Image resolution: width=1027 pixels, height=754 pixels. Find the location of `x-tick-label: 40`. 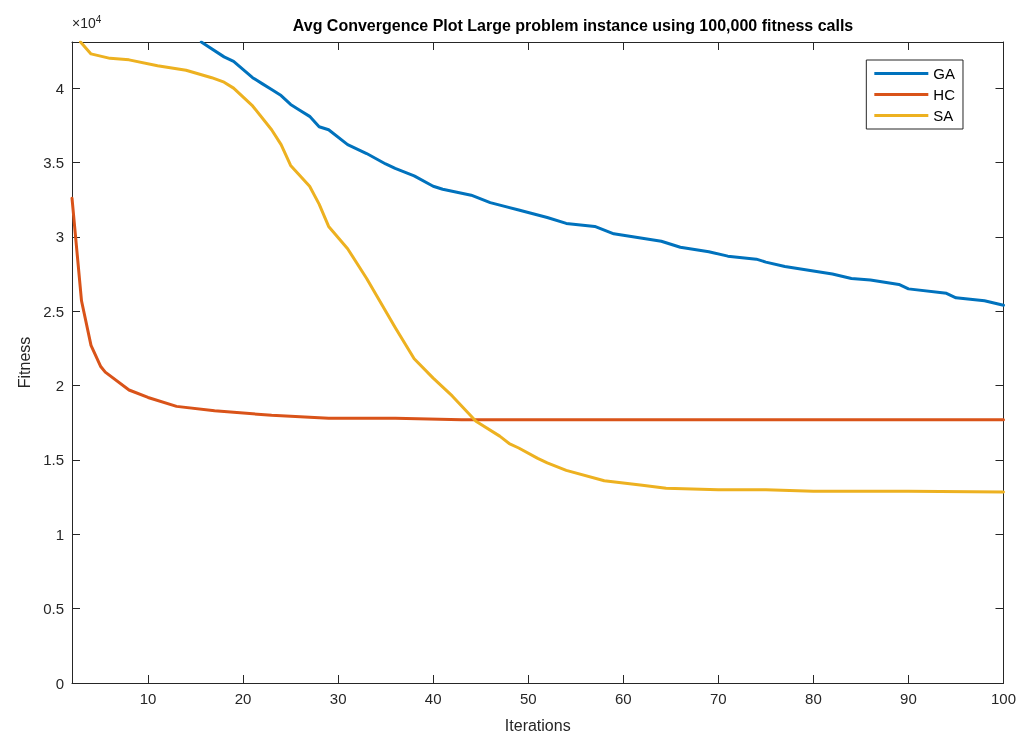

x-tick-label: 40 is located at coordinates (433, 698).